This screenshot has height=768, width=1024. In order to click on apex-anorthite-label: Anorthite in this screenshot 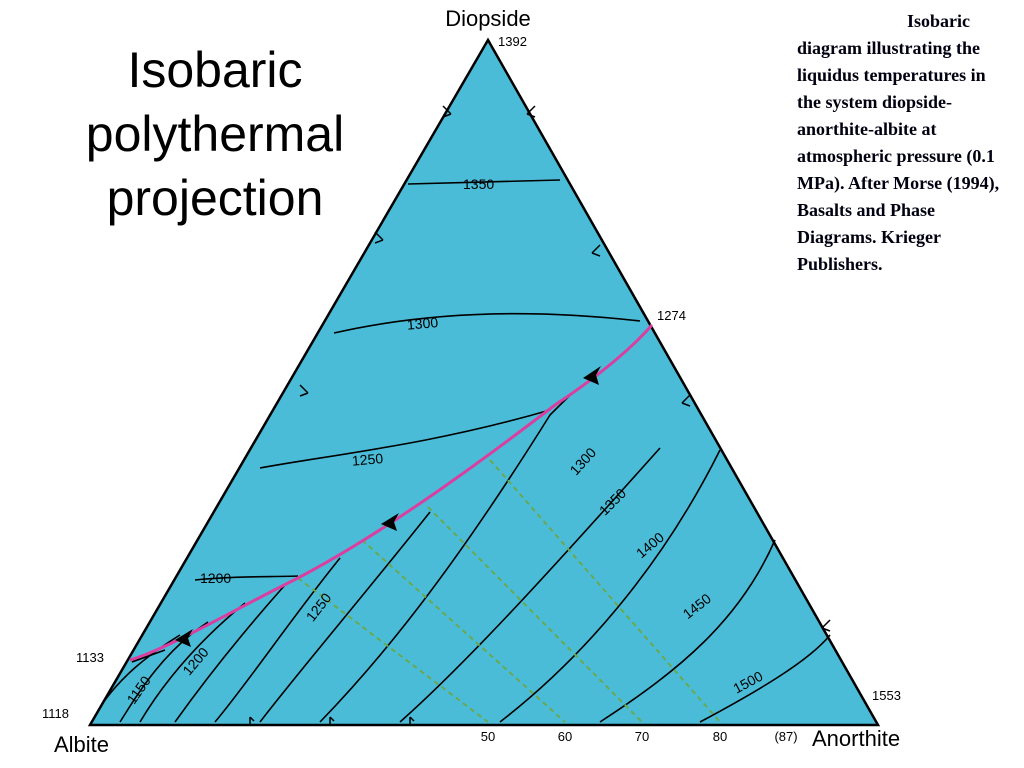, I will do `click(856, 738)`.